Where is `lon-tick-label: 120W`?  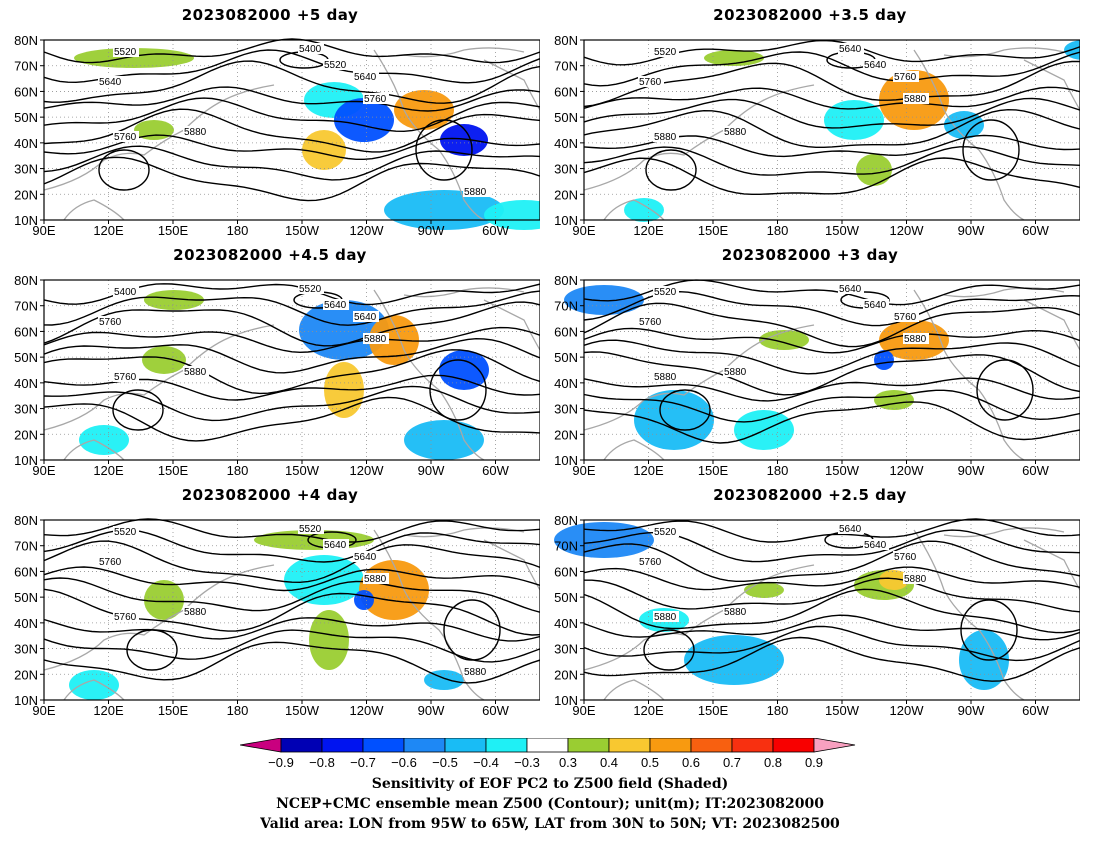
lon-tick-label: 120W is located at coordinates (907, 470).